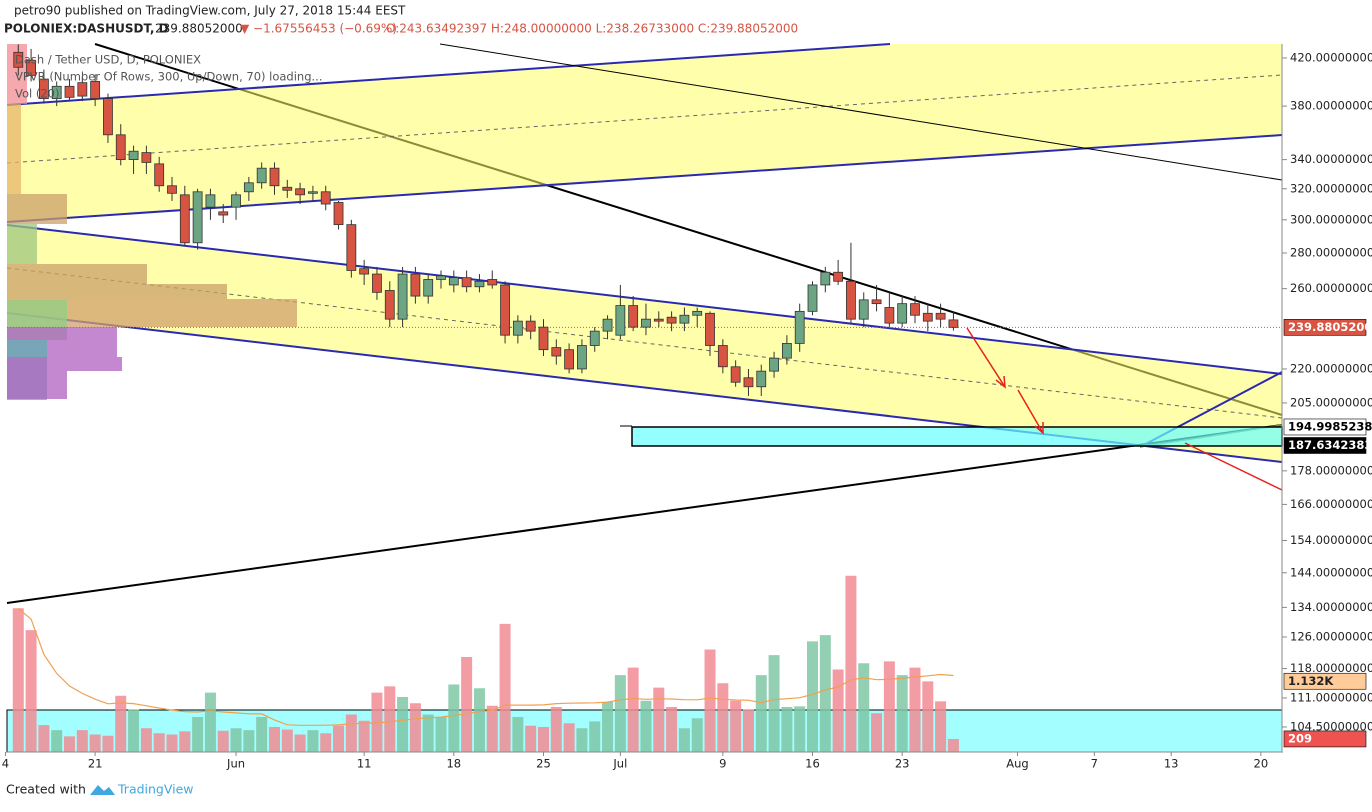 Image resolution: width=1372 pixels, height=812 pixels. Describe the element at coordinates (1261, 764) in the screenshot. I see `x-tick-label: 20` at that location.